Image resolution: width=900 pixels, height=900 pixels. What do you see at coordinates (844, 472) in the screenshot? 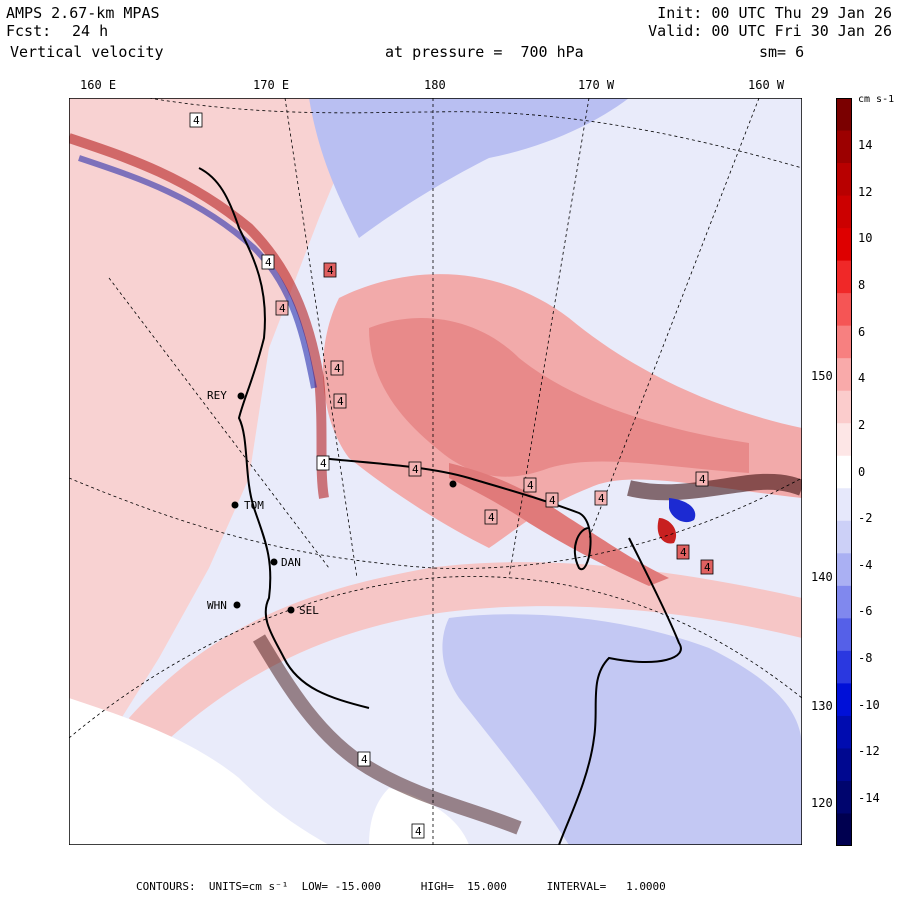
I see `colorbar` at bounding box center [844, 472].